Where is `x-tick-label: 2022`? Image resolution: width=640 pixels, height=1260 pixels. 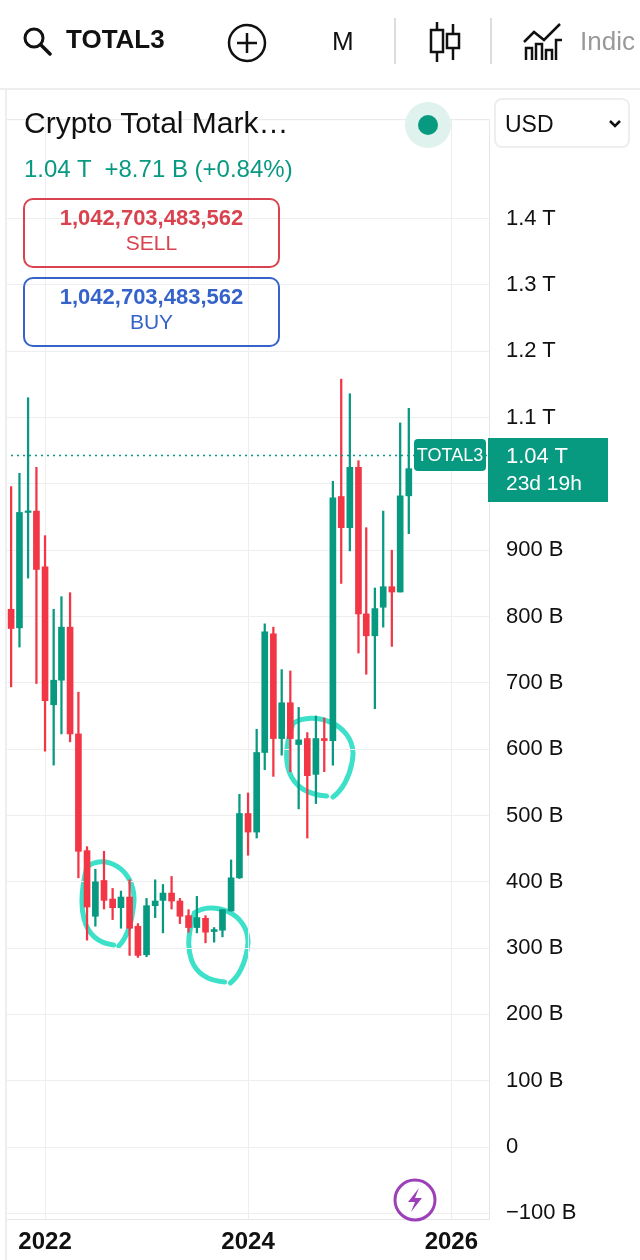
x-tick-label: 2022 is located at coordinates (45, 1241).